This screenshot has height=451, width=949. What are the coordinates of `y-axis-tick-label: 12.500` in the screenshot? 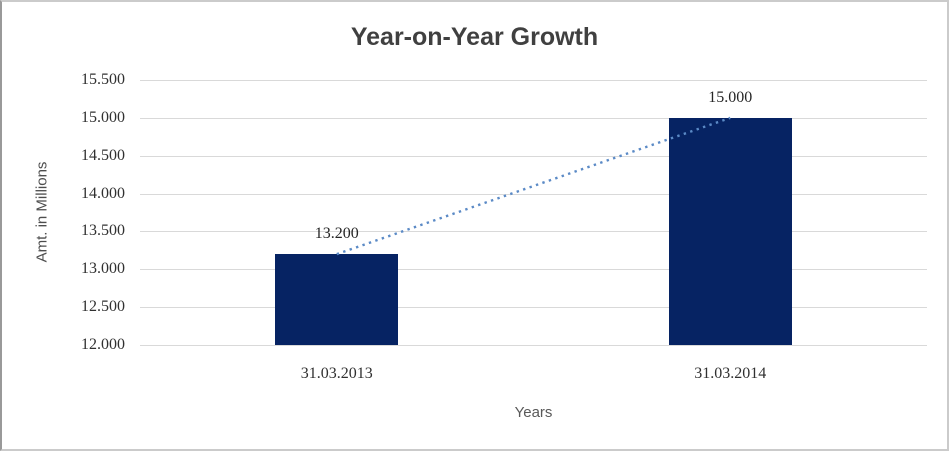 It's located at (103, 307).